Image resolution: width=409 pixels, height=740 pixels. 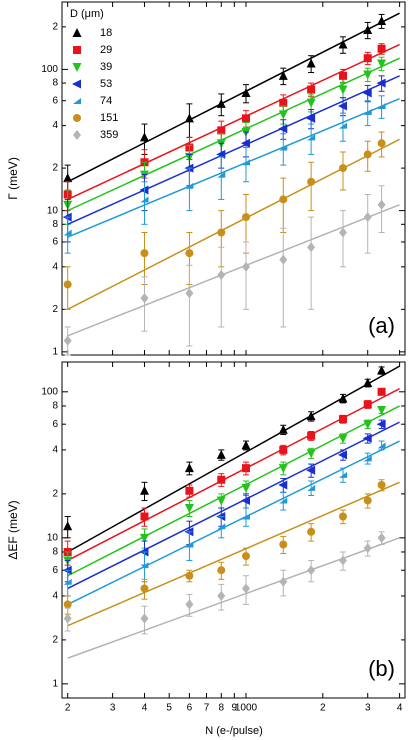 What do you see at coordinates (190, 708) in the screenshot?
I see `x-tick-label: 6` at bounding box center [190, 708].